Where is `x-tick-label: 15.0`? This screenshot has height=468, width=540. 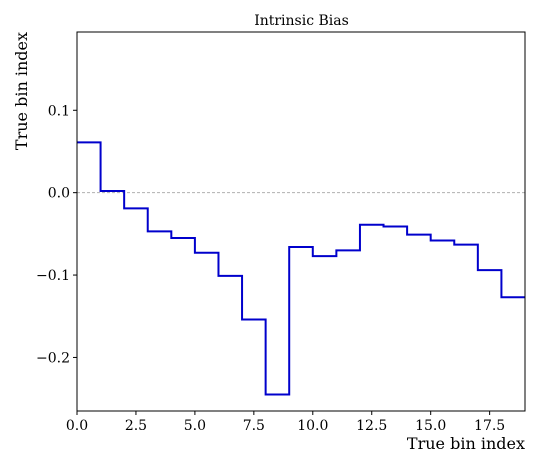 x-tick-label: 15.0 is located at coordinates (430, 426).